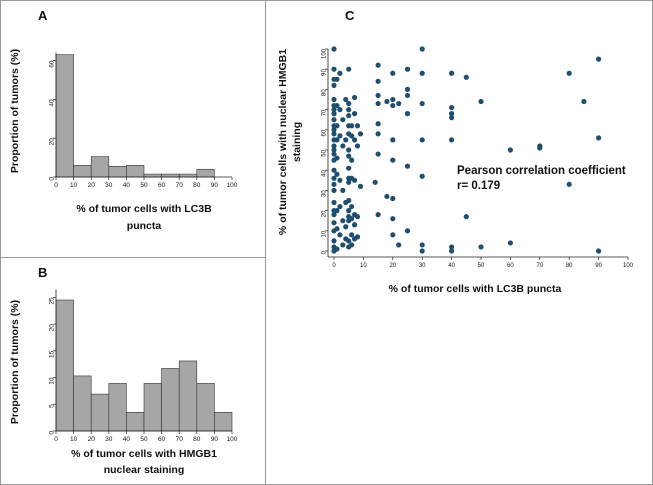 This screenshot has height=485, width=653. What do you see at coordinates (325, 53) in the screenshot?
I see `panel-c-y-tick-label: 100` at bounding box center [325, 53].